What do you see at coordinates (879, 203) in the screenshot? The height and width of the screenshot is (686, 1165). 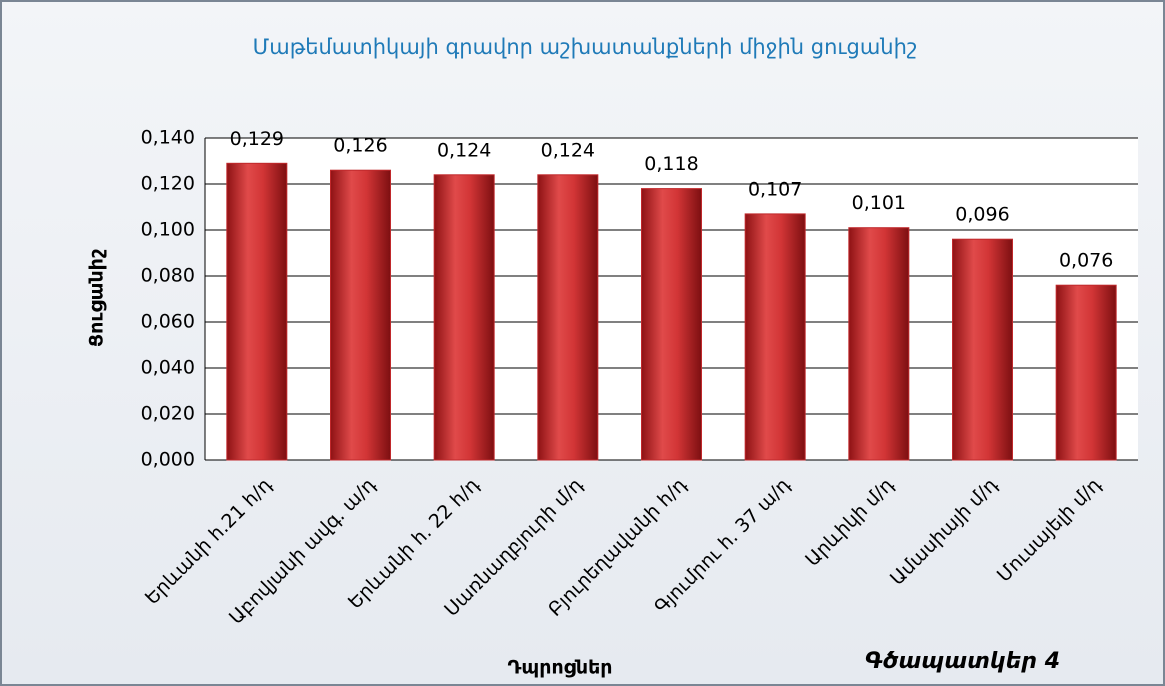 I see `value-label: 0,101` at bounding box center [879, 203].